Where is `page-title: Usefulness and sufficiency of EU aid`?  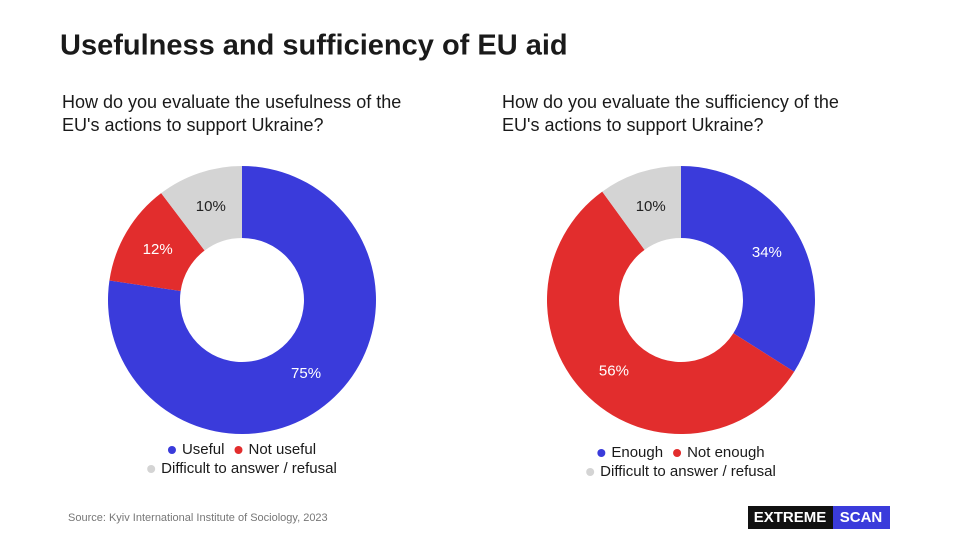
page-title: Usefulness and sufficiency of EU aid is located at coordinates (314, 46).